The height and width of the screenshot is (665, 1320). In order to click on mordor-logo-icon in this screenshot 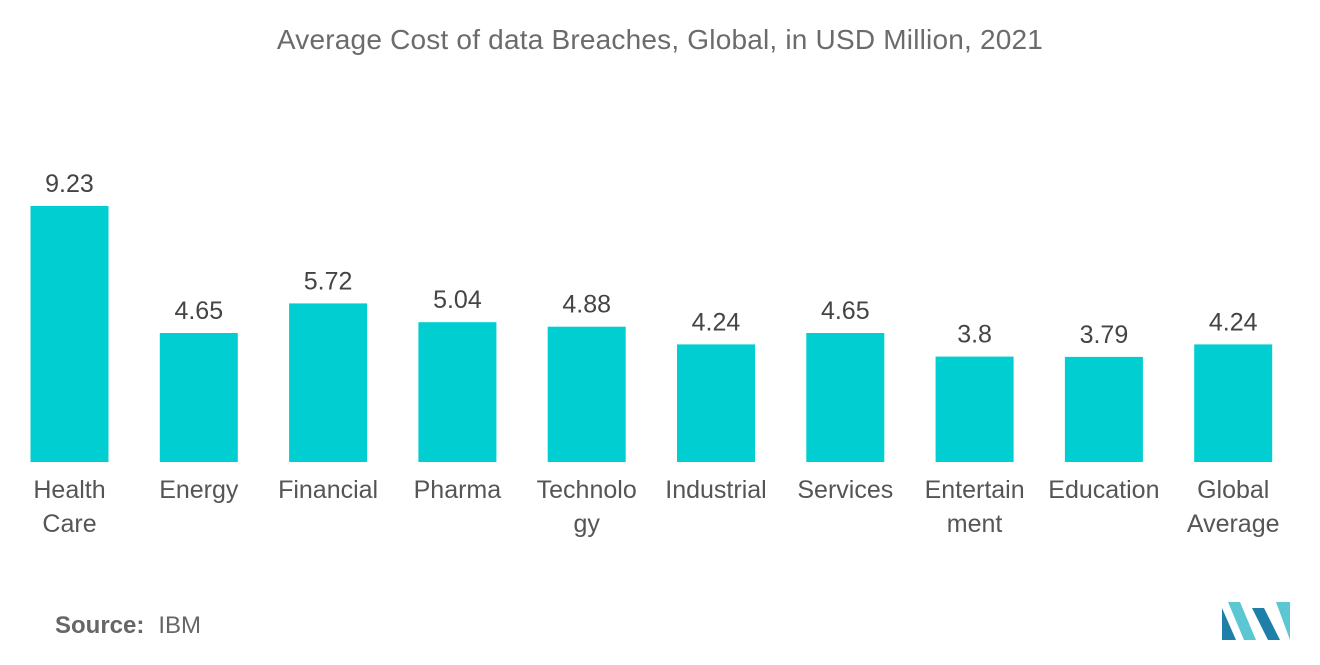, I will do `click(1256, 621)`.